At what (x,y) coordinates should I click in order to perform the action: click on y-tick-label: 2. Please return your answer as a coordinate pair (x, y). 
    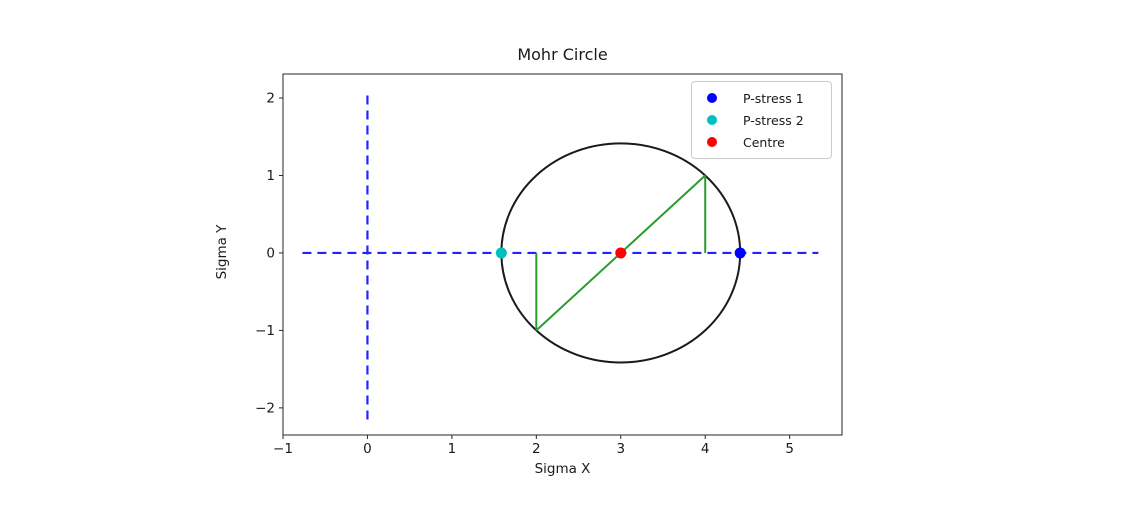
    Looking at the image, I should click on (270, 99).